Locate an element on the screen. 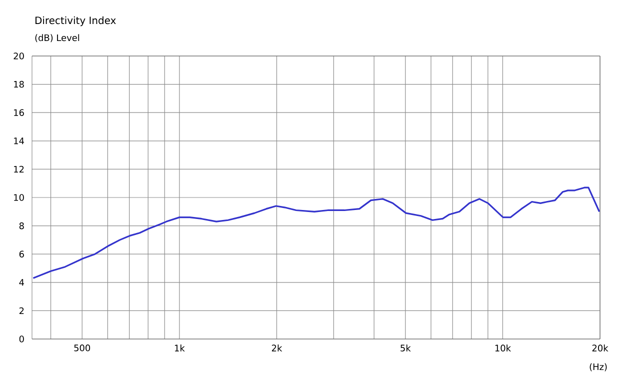 The height and width of the screenshot is (374, 622). x-axis-title: (Hz) is located at coordinates (598, 367).